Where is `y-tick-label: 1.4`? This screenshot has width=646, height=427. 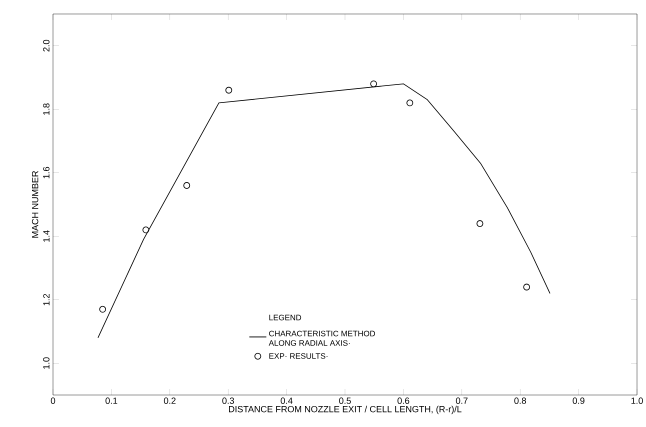
y-tick-label: 1.4 is located at coordinates (46, 236).